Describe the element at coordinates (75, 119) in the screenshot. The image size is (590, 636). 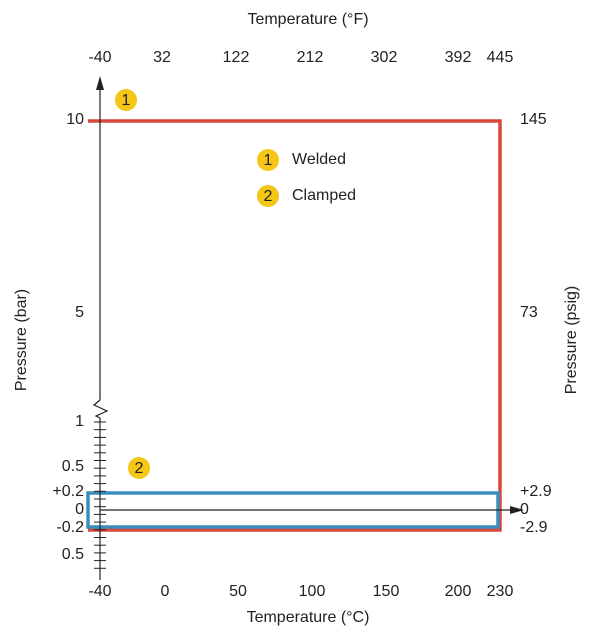
I see `left-tick-label: 10` at that location.